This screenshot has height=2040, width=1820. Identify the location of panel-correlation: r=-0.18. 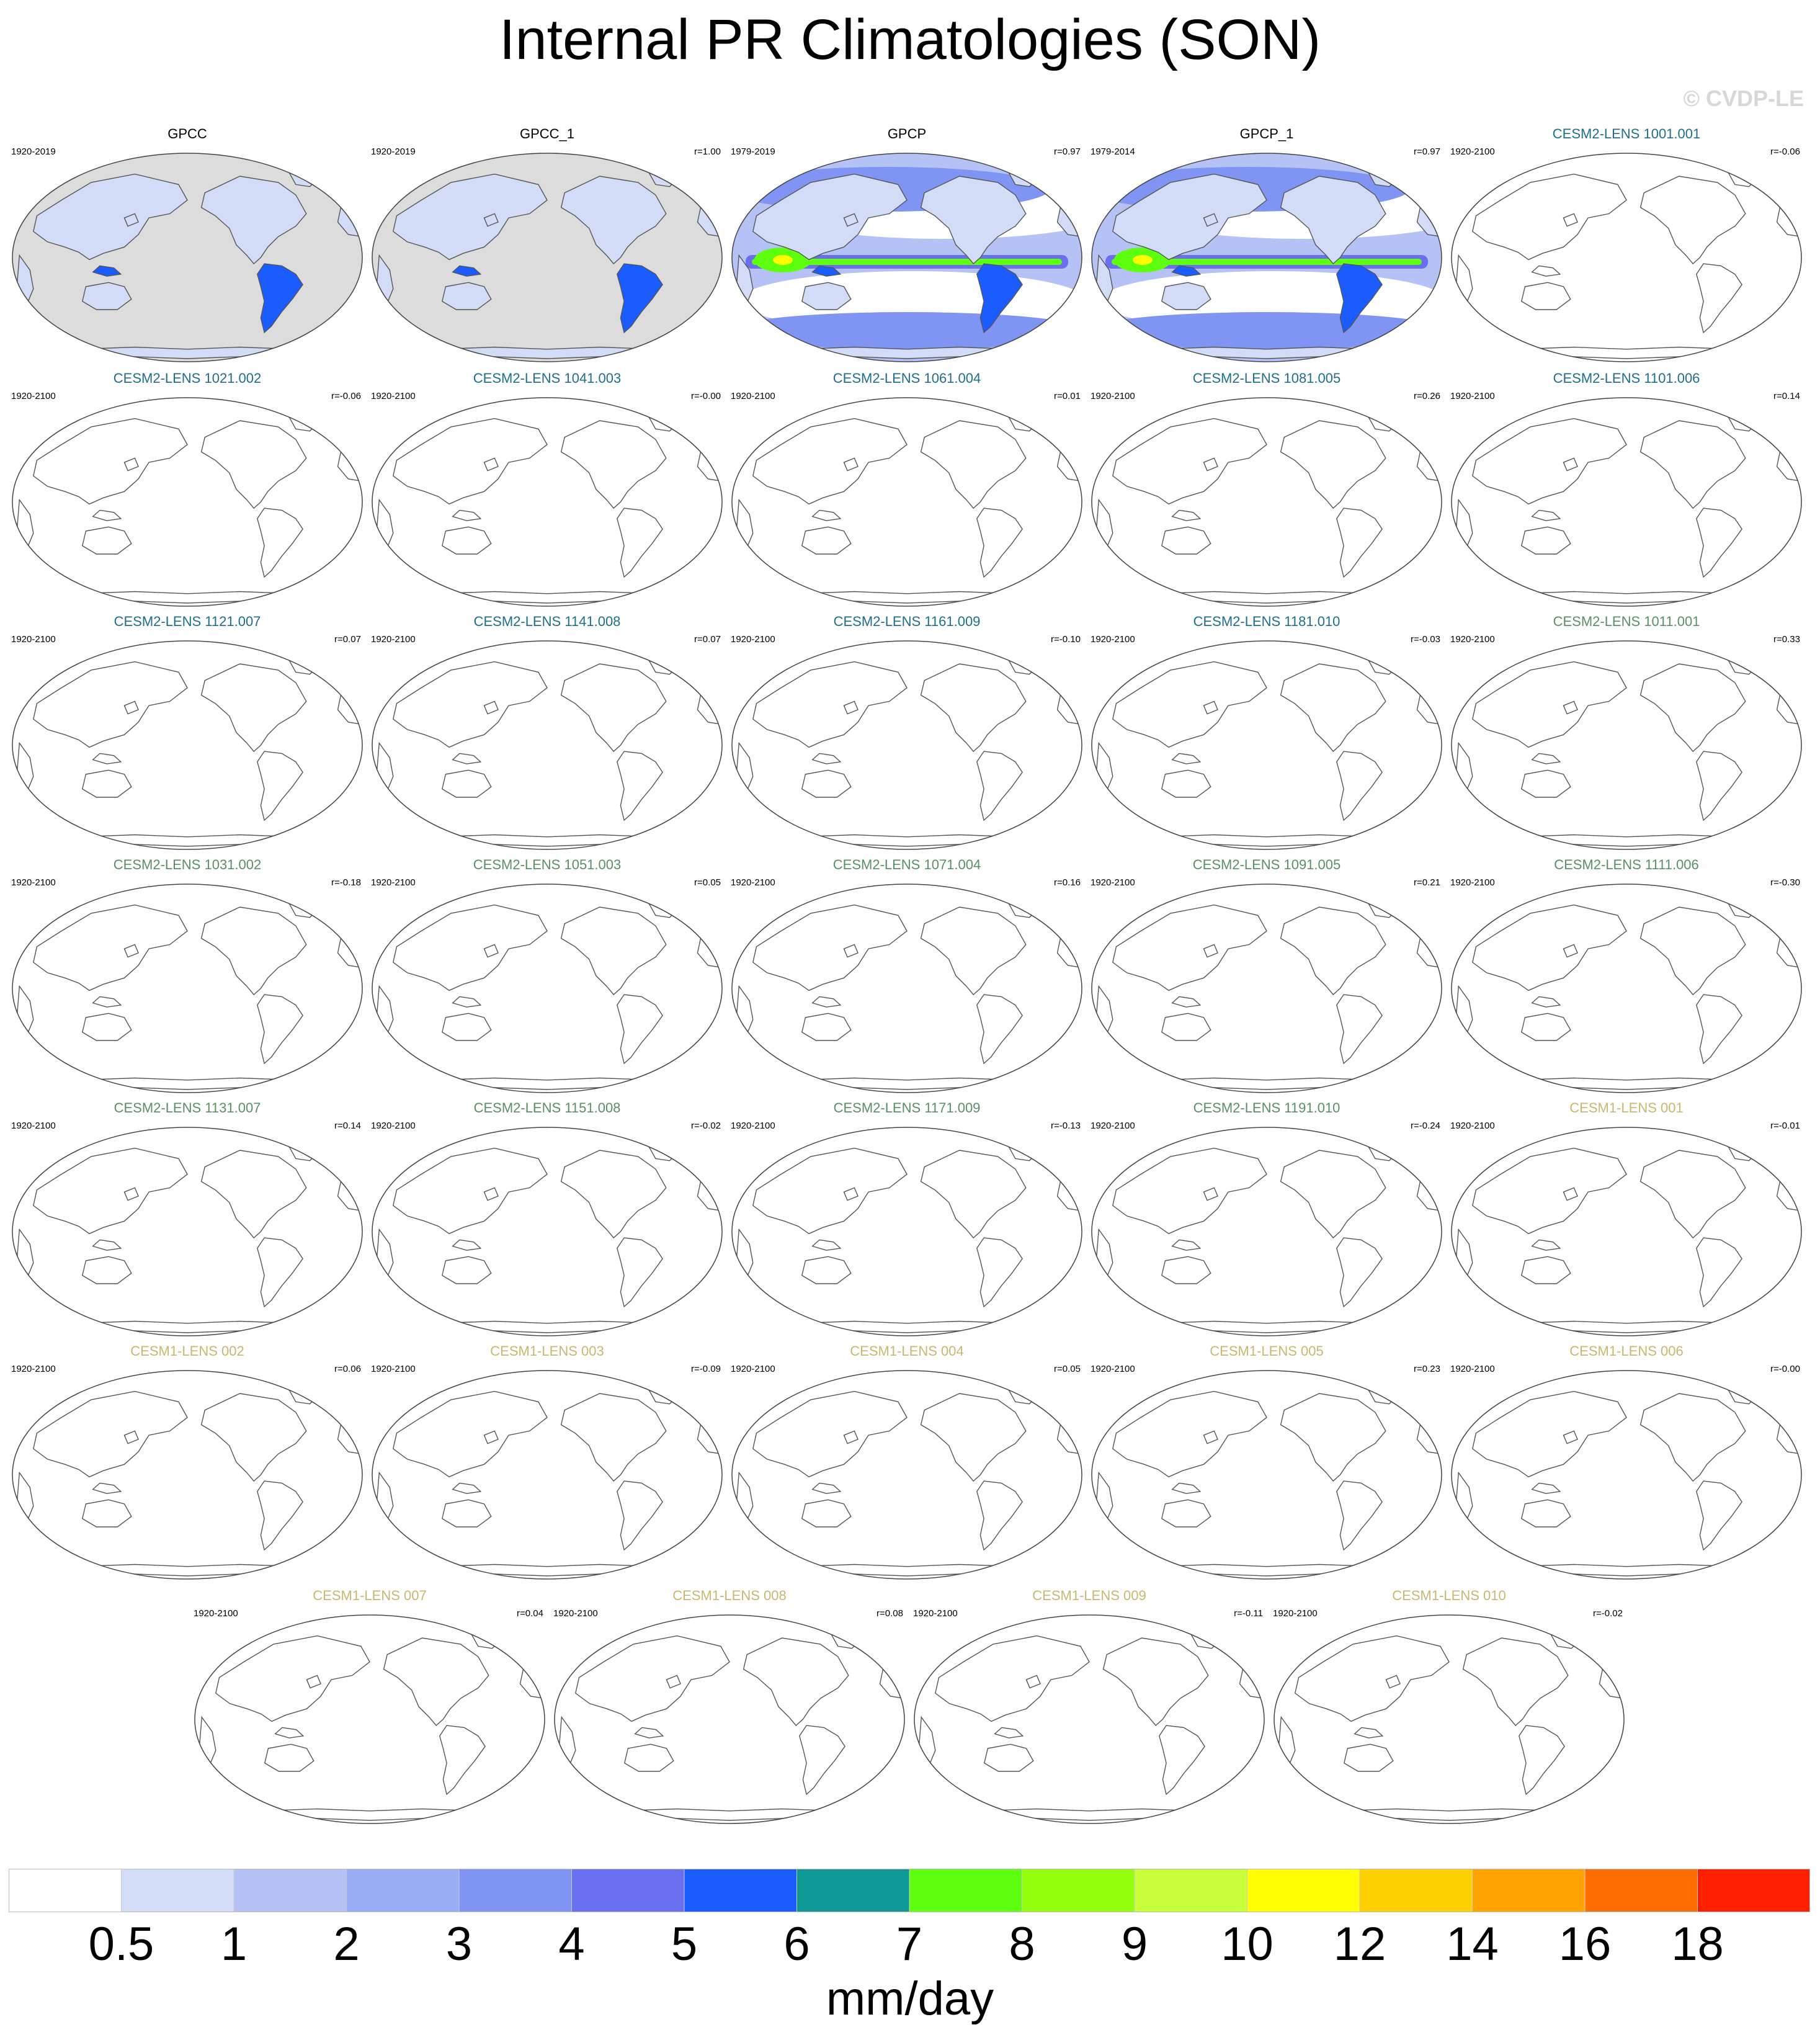
(346, 883).